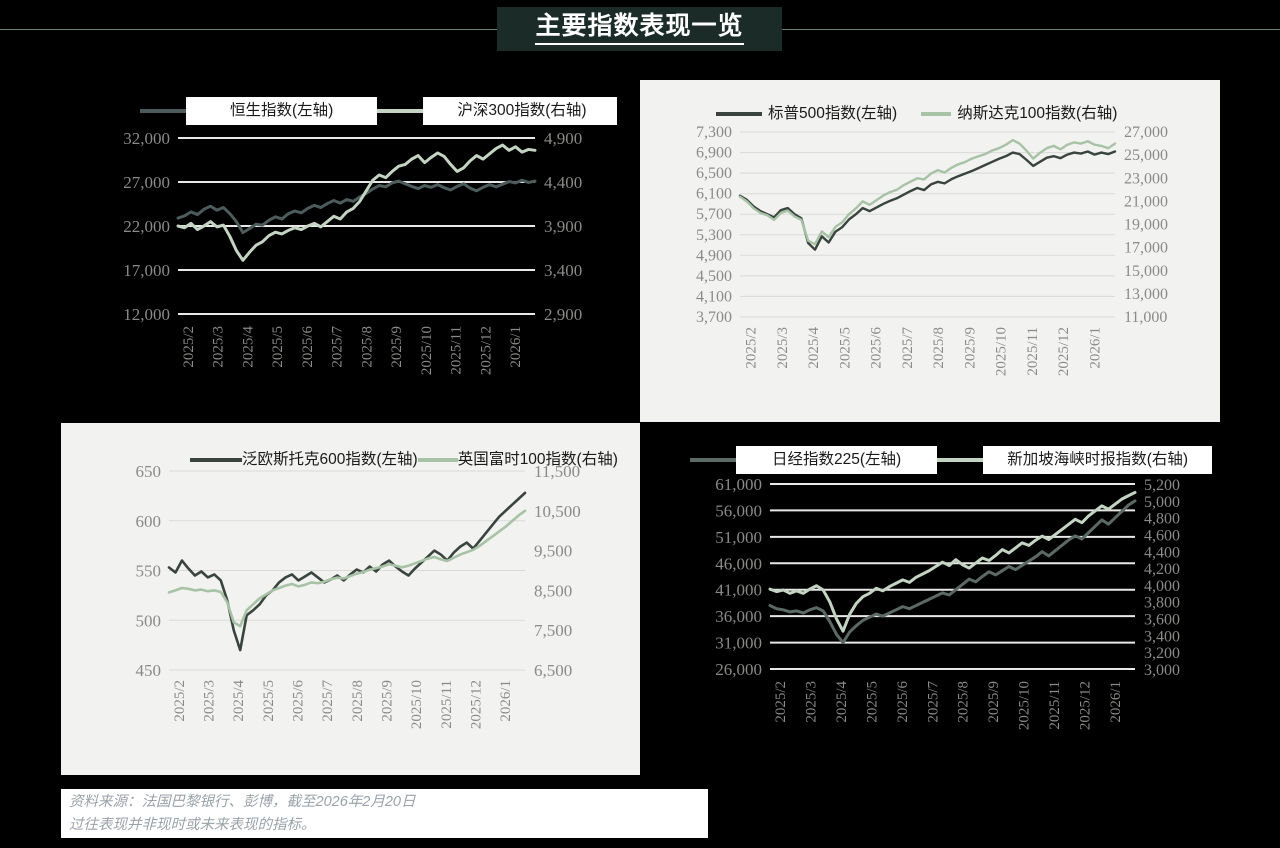 This screenshot has height=848, width=1280. I want to click on legend-item-ftse100: 英国富时100指数(右轴), so click(517, 460).